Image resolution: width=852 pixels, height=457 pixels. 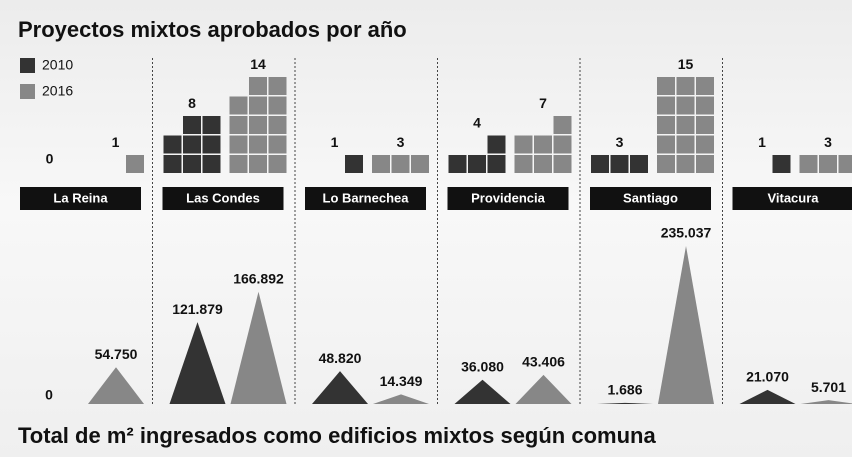 I want to click on value-label: 8, so click(x=192, y=103).